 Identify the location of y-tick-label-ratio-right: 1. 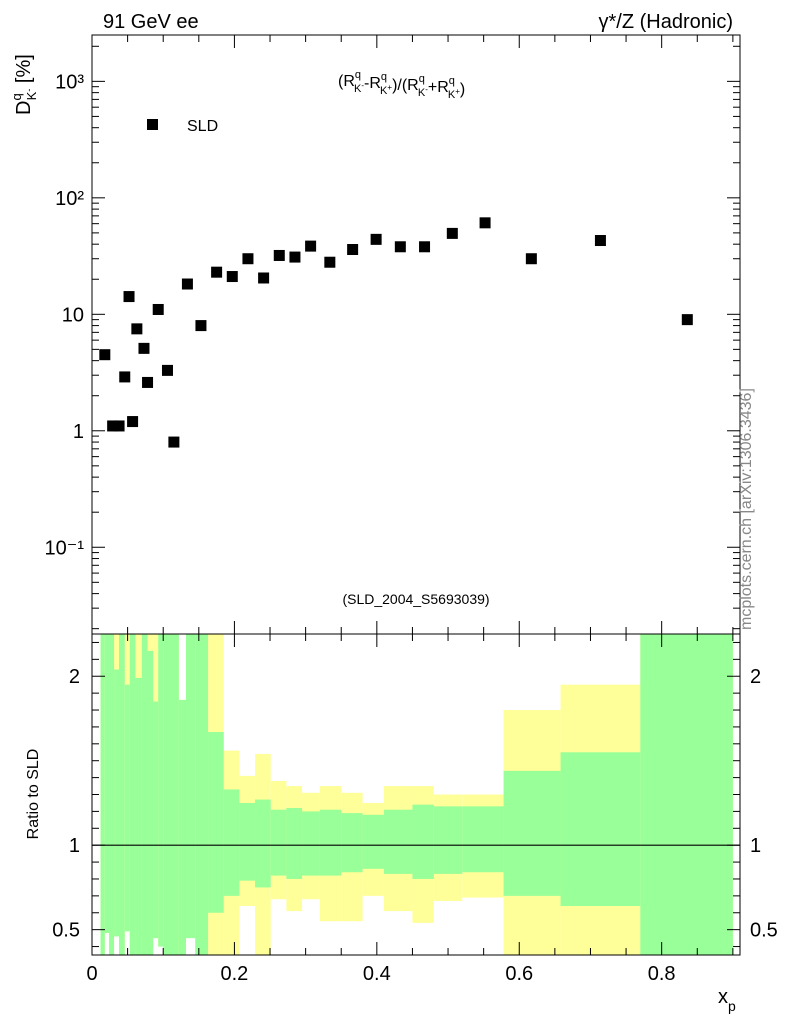
(755, 846).